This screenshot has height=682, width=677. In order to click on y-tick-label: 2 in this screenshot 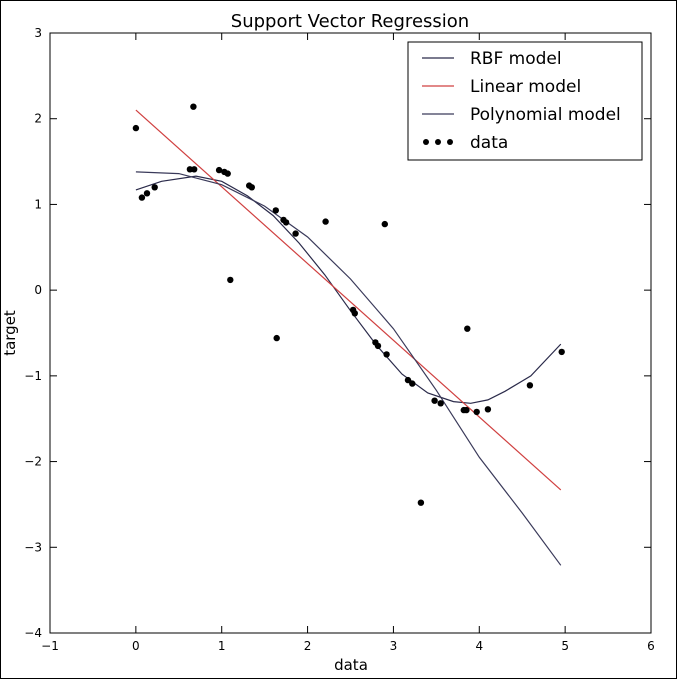, I will do `click(38, 119)`.